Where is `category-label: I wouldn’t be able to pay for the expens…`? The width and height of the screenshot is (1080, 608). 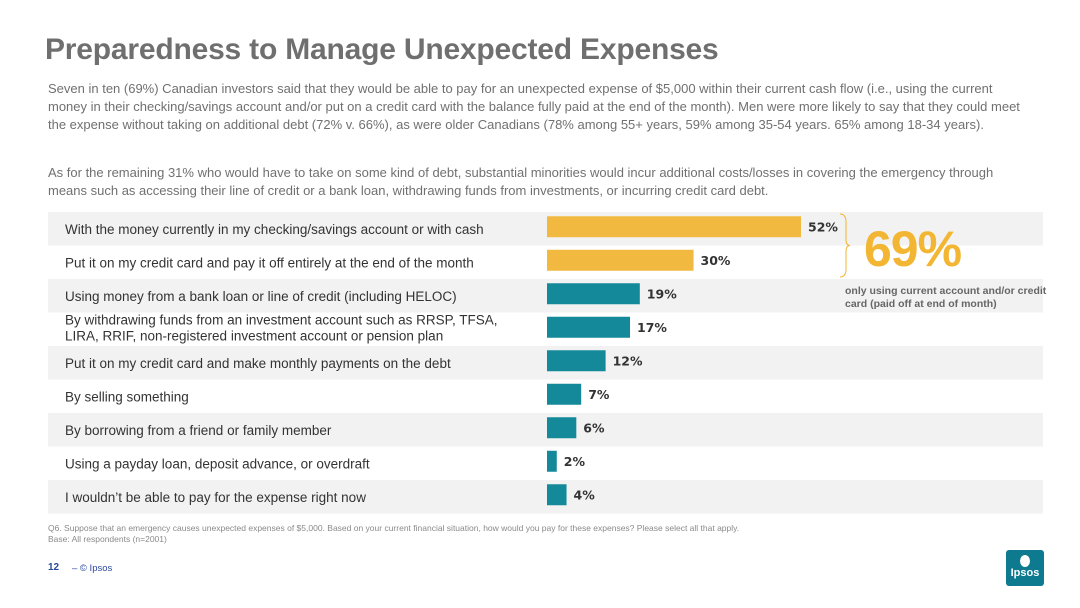
category-label: I wouldn’t be able to pay for the expens… is located at coordinates (215, 497).